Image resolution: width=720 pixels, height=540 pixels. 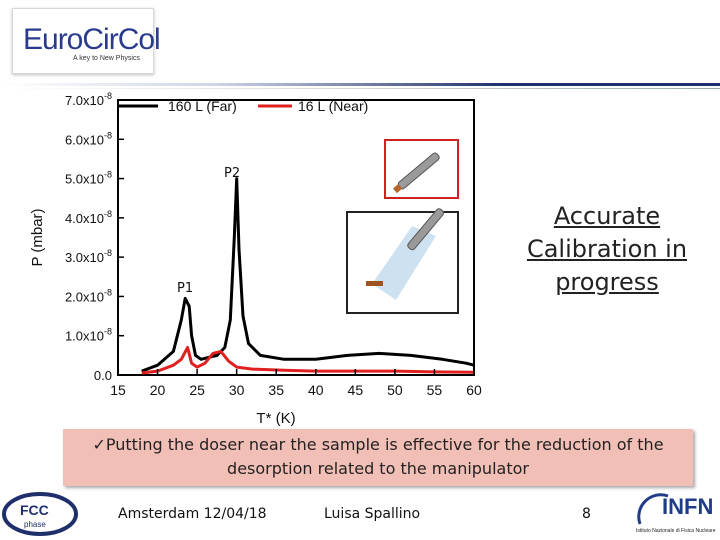 What do you see at coordinates (360, 84) in the screenshot?
I see `header-rule` at bounding box center [360, 84].